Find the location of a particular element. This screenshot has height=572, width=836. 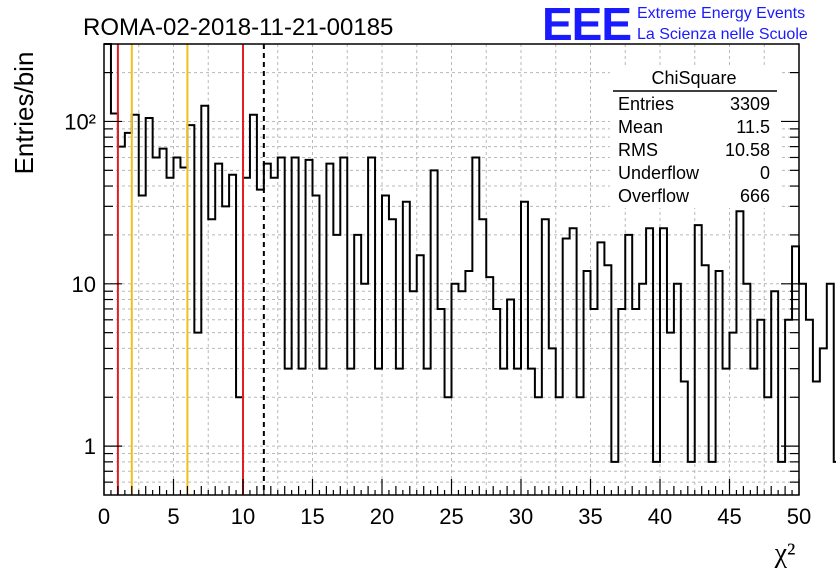

chart-title: ROMA-02-2018-11-21-00185 is located at coordinates (238, 27).